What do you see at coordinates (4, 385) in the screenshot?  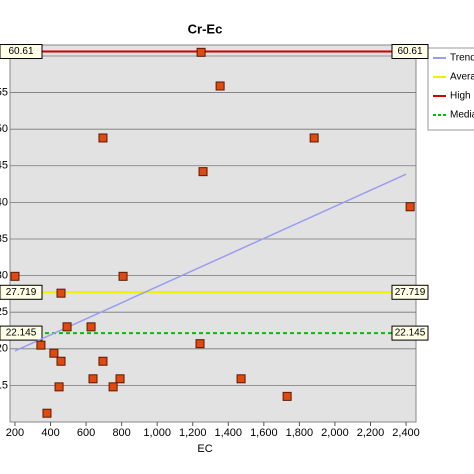 I see `y-tick-label: 15` at bounding box center [4, 385].